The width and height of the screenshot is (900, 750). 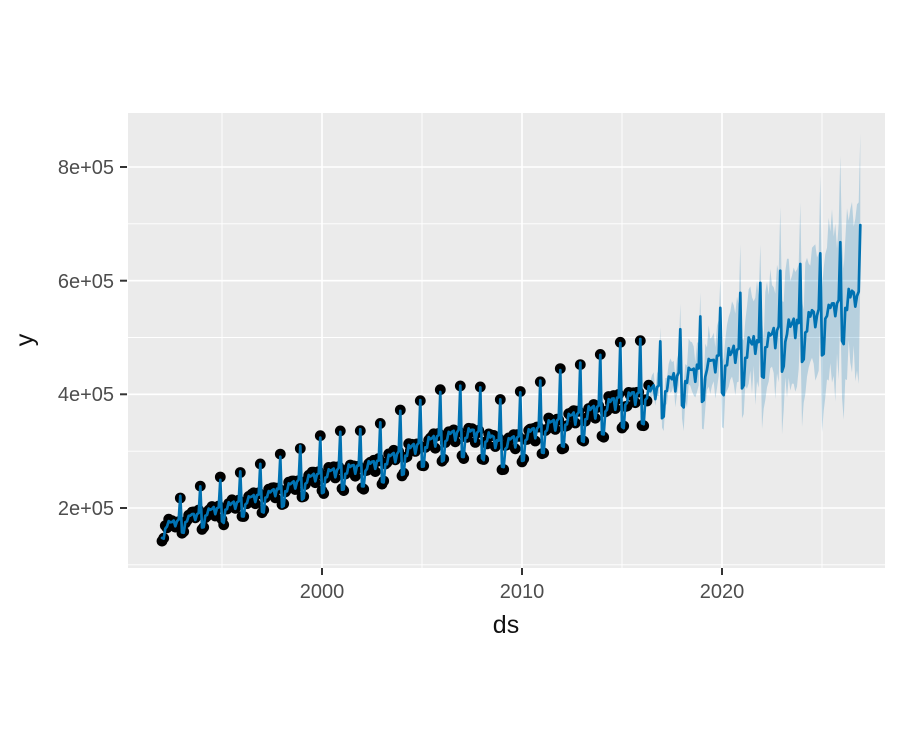 I want to click on x-tick-label: 2000, so click(x=322, y=592).